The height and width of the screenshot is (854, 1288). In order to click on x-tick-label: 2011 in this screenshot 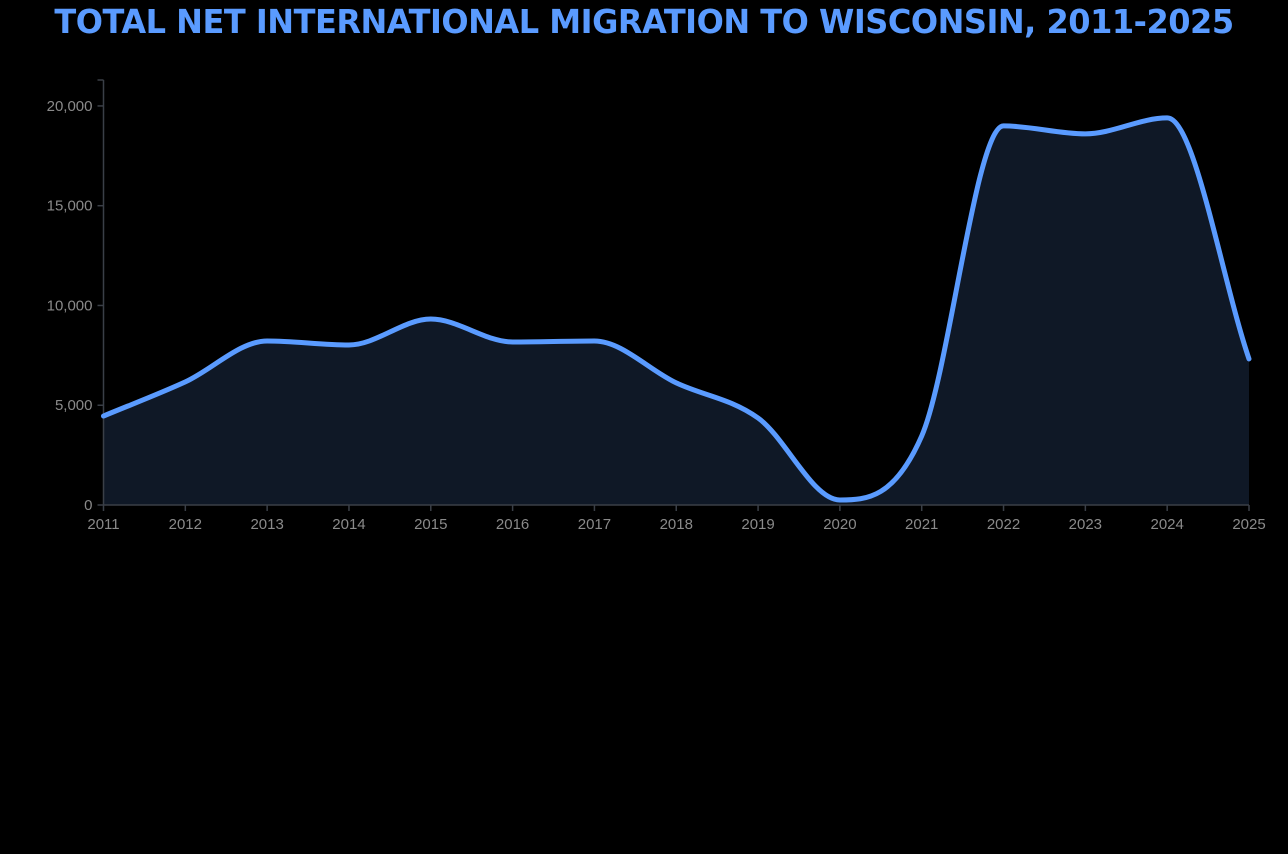, I will do `click(103, 524)`.